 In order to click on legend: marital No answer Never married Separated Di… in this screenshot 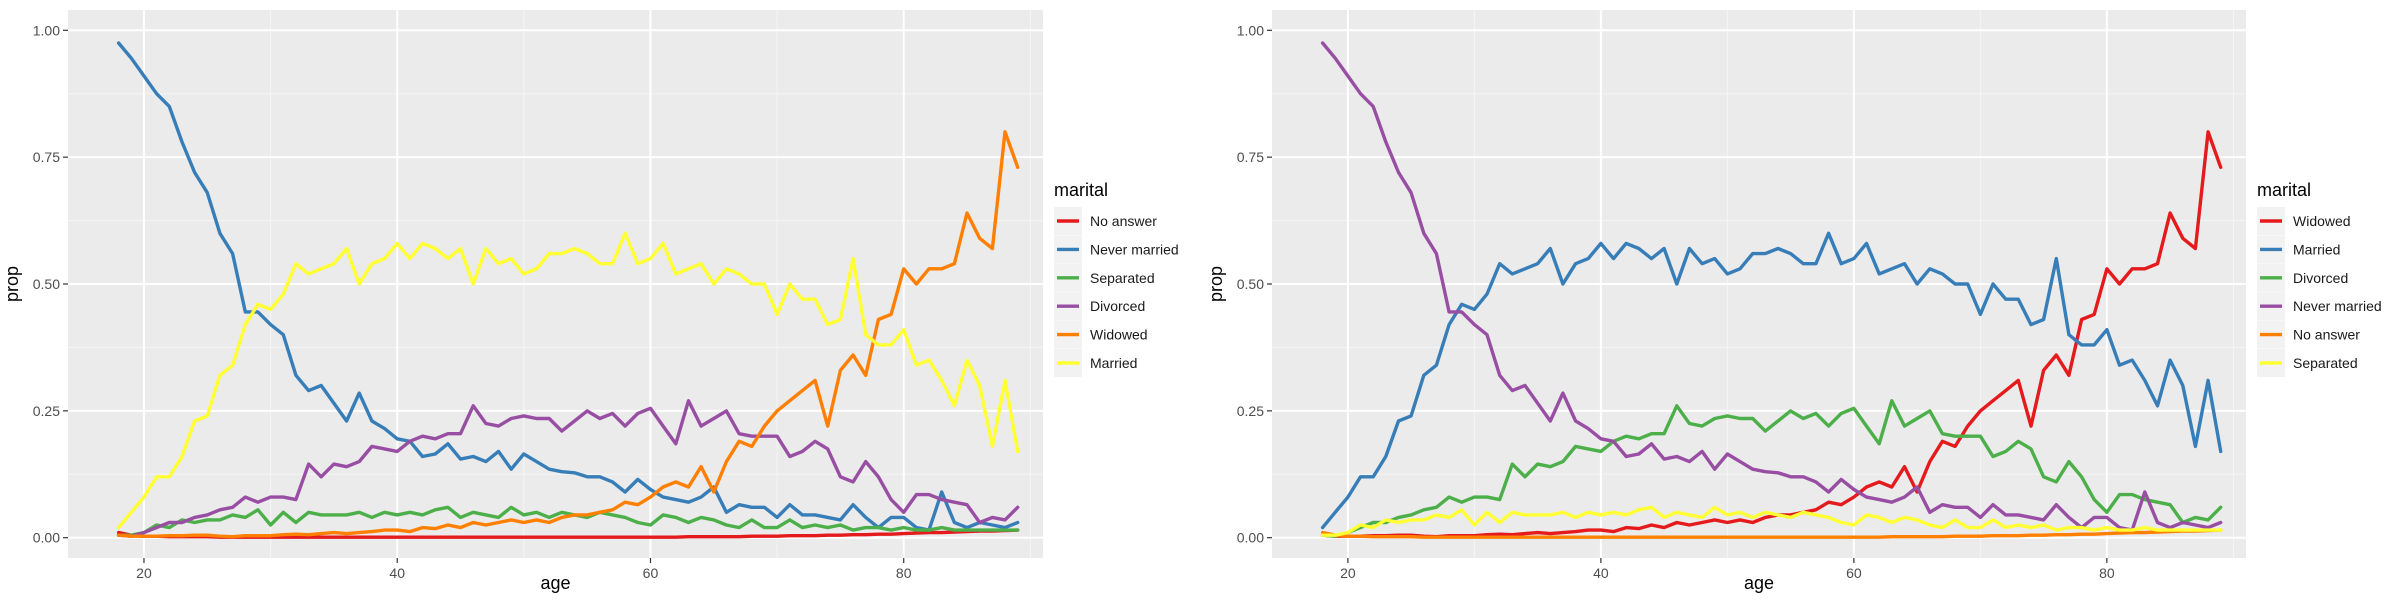, I will do `click(1116, 278)`.